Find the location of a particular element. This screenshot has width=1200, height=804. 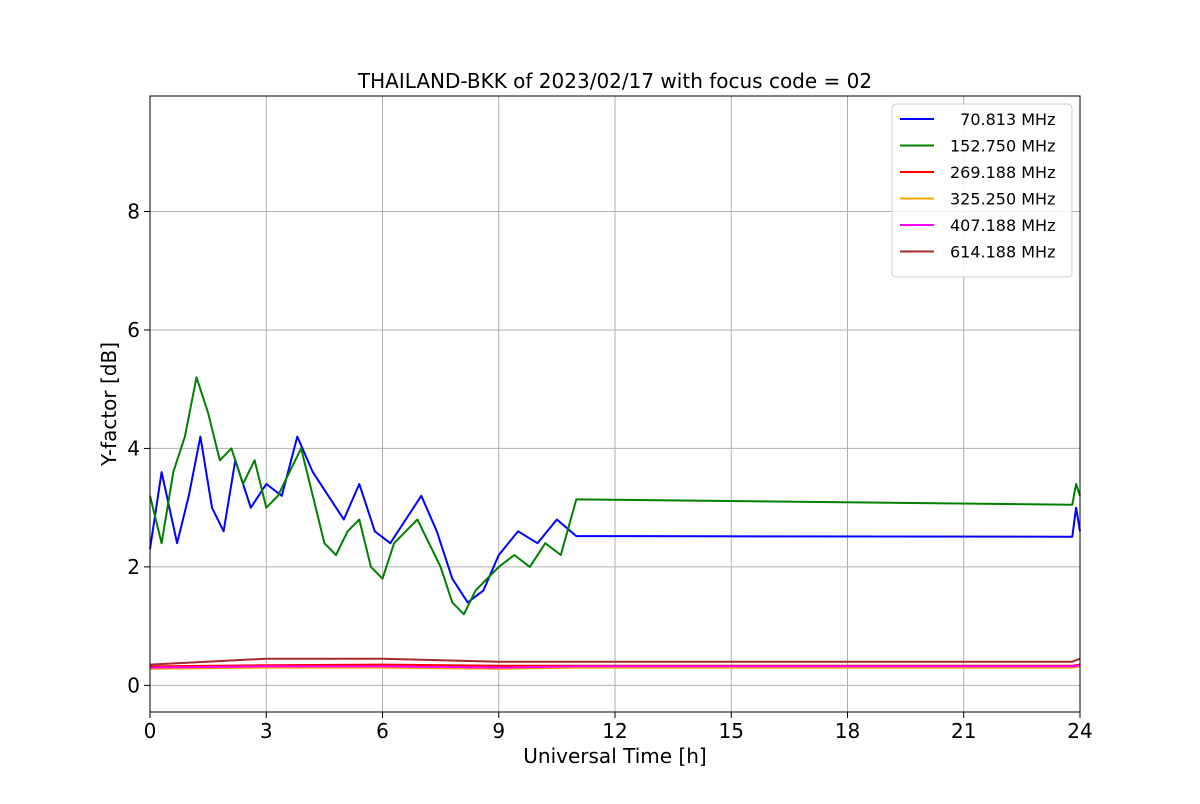

y-tick-label-2: 4 is located at coordinates (133, 448).